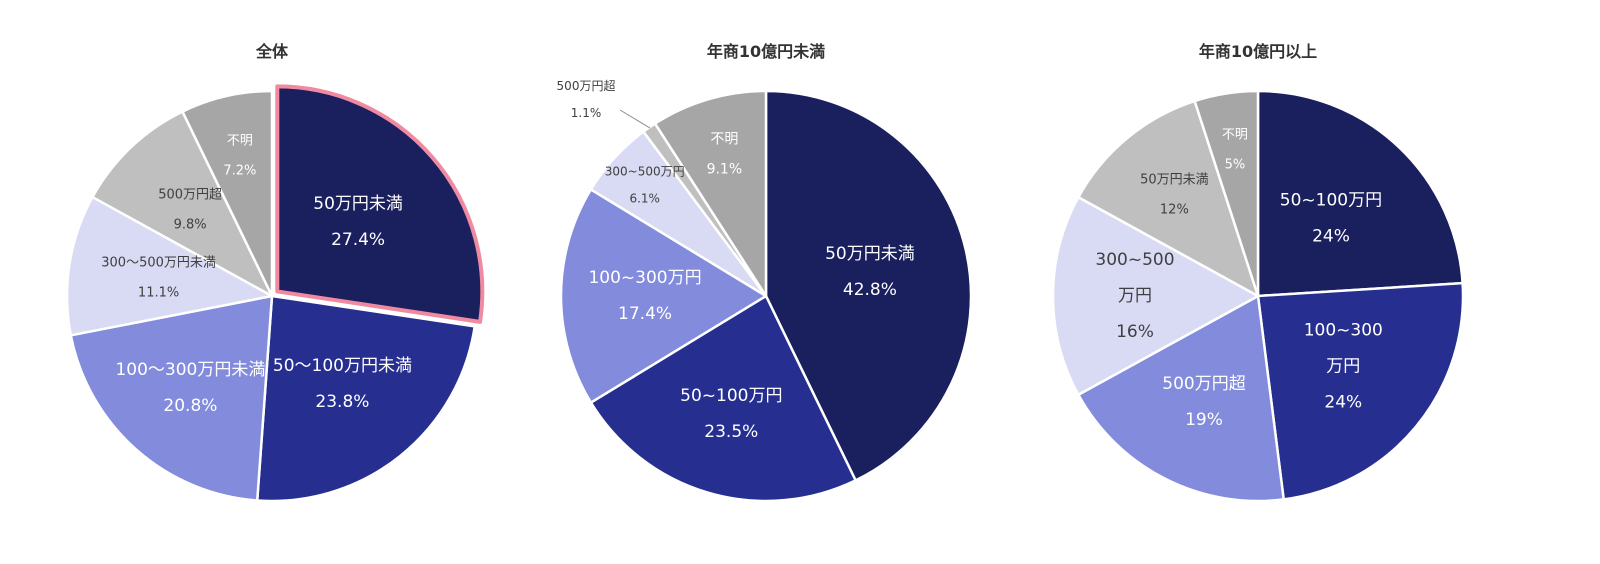 Image resolution: width=1600 pixels, height=564 pixels. I want to click on slice-value-label: 6.1%, so click(644, 199).